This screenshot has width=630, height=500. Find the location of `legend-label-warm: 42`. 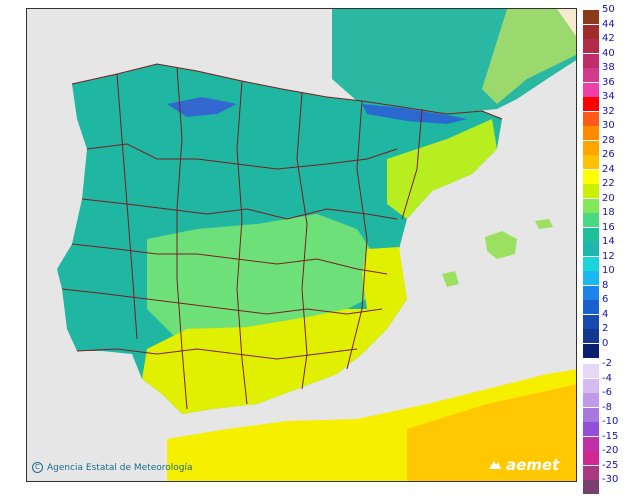

legend-label-warm: 42 is located at coordinates (608, 38).